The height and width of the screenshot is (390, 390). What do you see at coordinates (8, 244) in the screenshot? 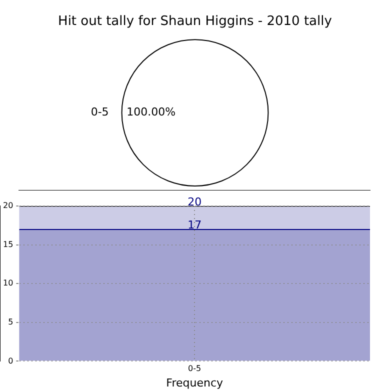
I see `y-tick-label: 15` at bounding box center [8, 244].